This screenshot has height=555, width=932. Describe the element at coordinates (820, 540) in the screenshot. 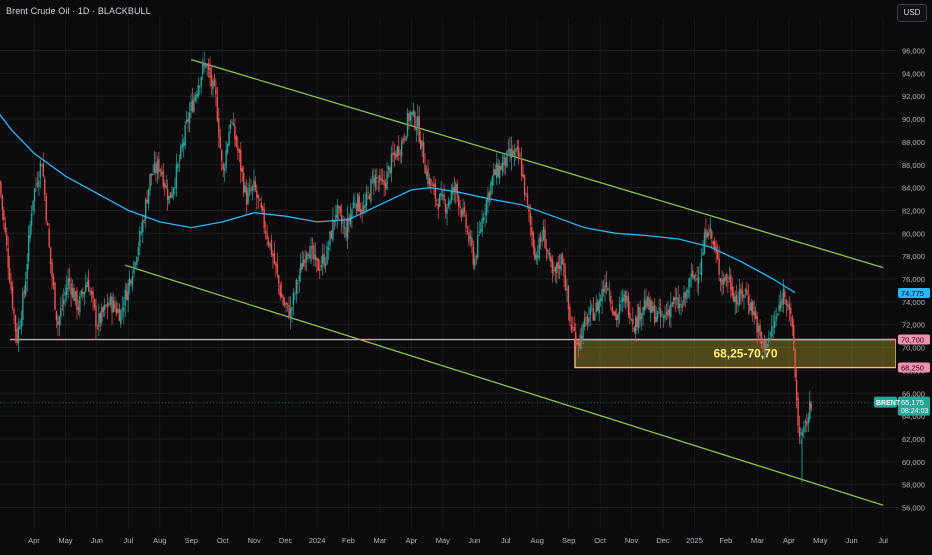

I see `time-tick-label: May` at that location.